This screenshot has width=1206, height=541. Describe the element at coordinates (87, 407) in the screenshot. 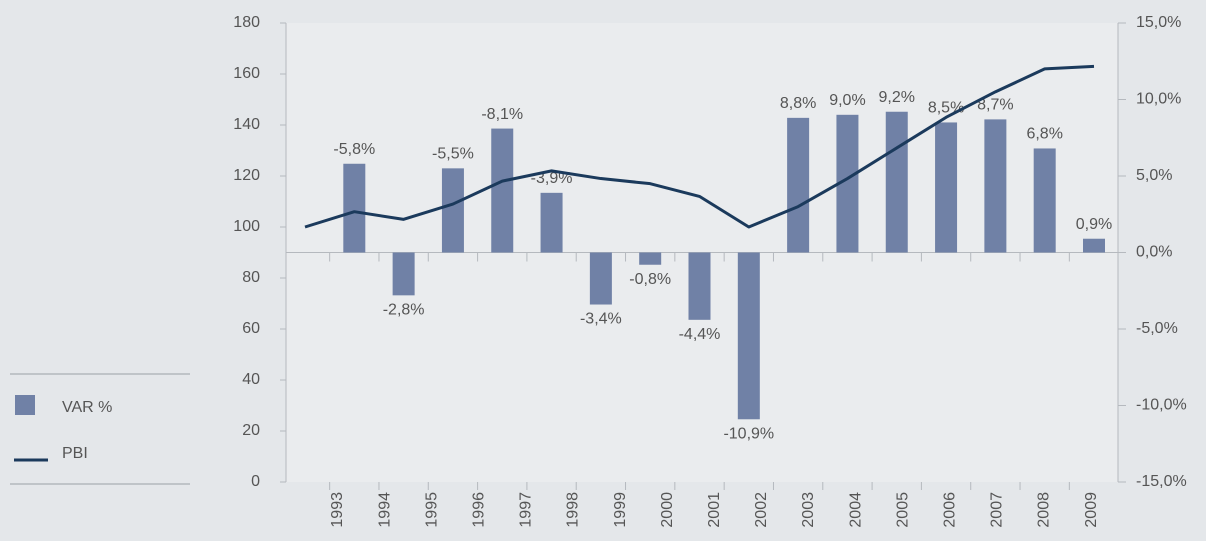

I see `legend-label: VAR %` at that location.